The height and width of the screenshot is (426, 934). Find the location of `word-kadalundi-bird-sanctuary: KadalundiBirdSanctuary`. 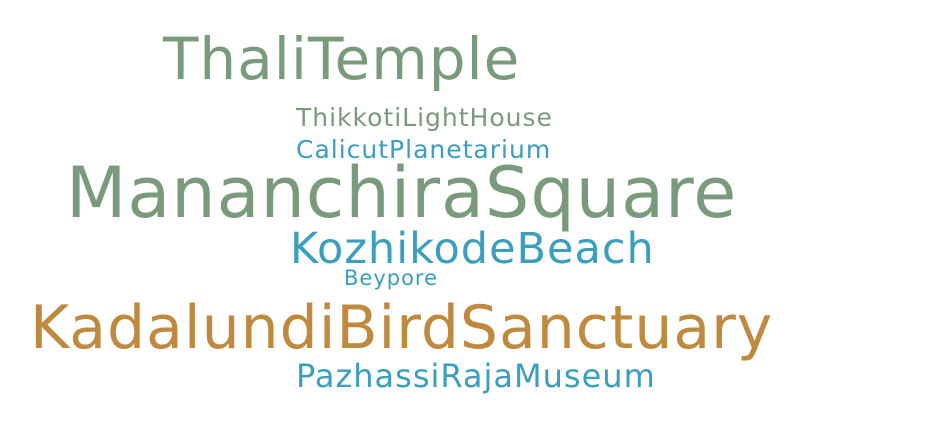

word-kadalundi-bird-sanctuary: KadalundiBirdSanctuary is located at coordinates (402, 328).